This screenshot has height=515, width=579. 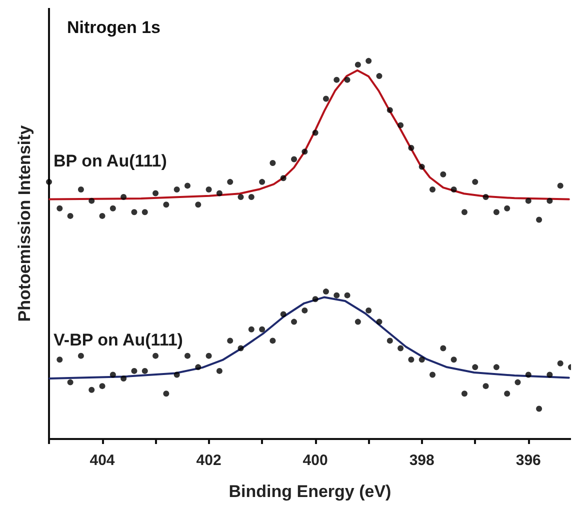 What do you see at coordinates (310, 491) in the screenshot?
I see `x-axis-title: Binding Energy (eV)` at bounding box center [310, 491].